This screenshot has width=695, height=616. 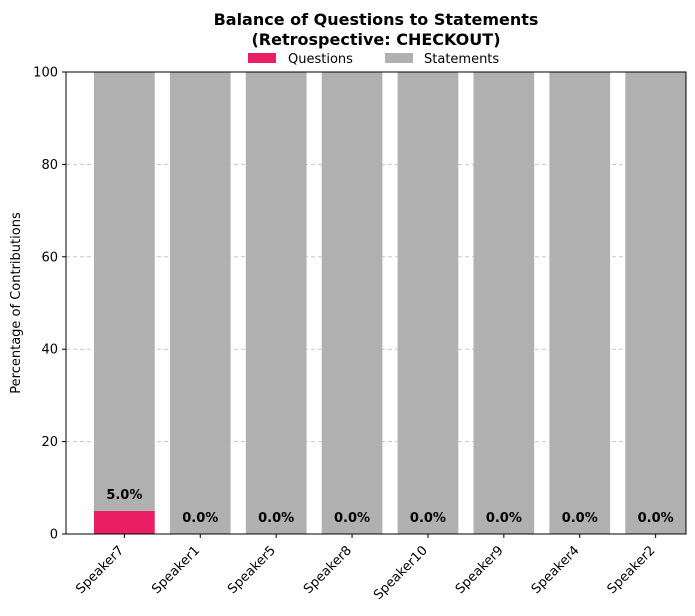 What do you see at coordinates (200, 518) in the screenshot?
I see `data-label-speaker1: 0.0%` at bounding box center [200, 518].